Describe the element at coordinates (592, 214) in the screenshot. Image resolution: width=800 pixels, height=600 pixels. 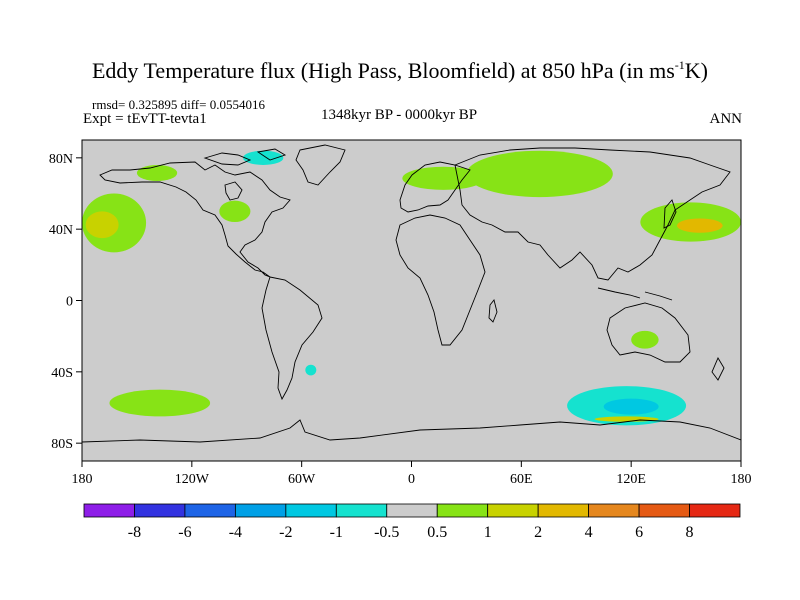
I see `coastline-asia` at that location.